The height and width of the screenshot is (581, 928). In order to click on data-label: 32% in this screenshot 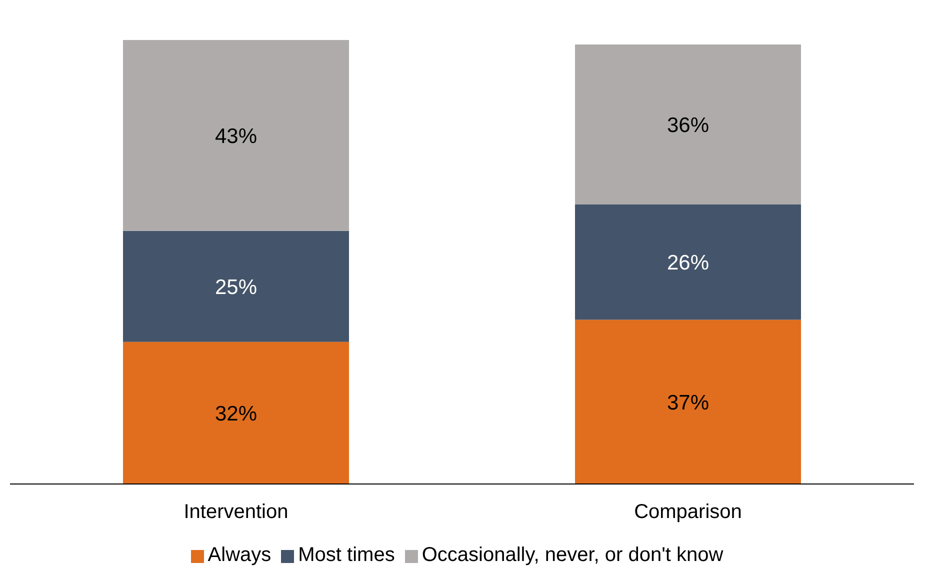, I will do `click(236, 414)`.